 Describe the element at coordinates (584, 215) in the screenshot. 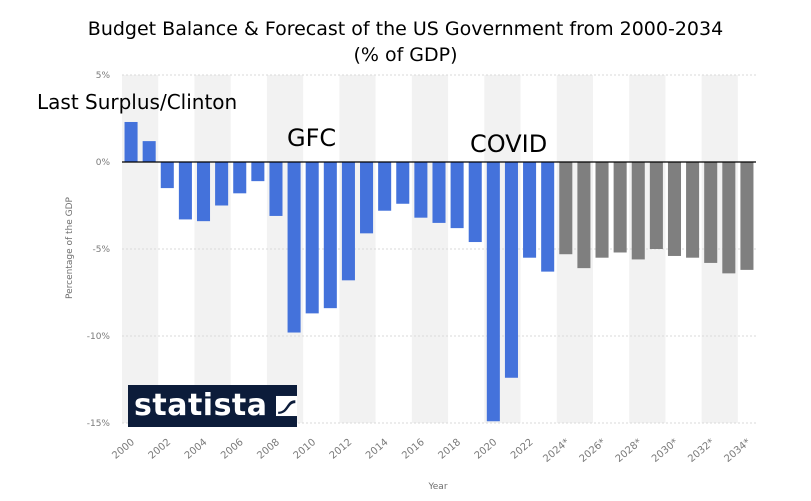

I see `bar-2025-forecast` at that location.